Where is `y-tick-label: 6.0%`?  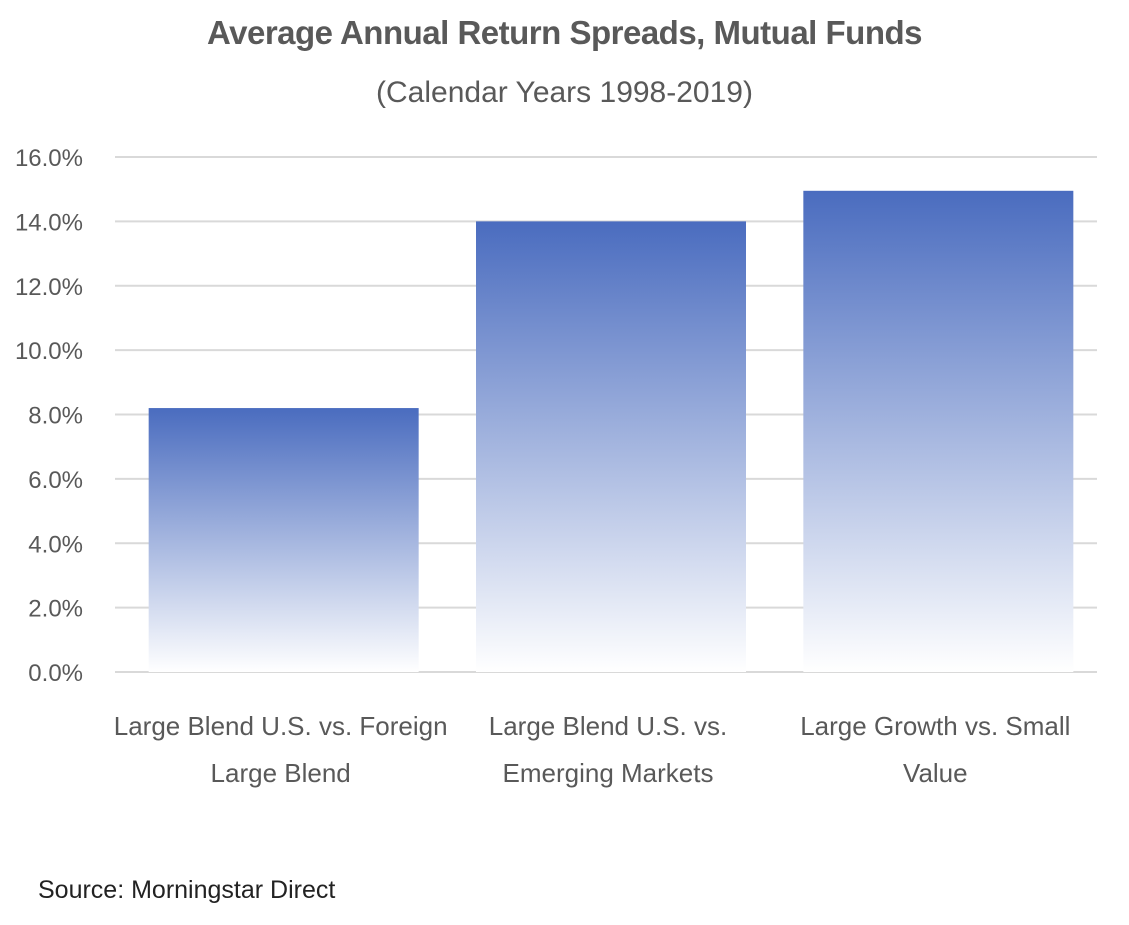 y-tick-label: 6.0% is located at coordinates (55, 480).